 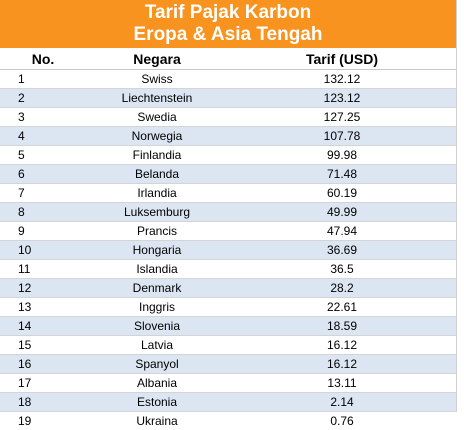 What do you see at coordinates (157, 60) in the screenshot?
I see `header-country: Negara` at bounding box center [157, 60].